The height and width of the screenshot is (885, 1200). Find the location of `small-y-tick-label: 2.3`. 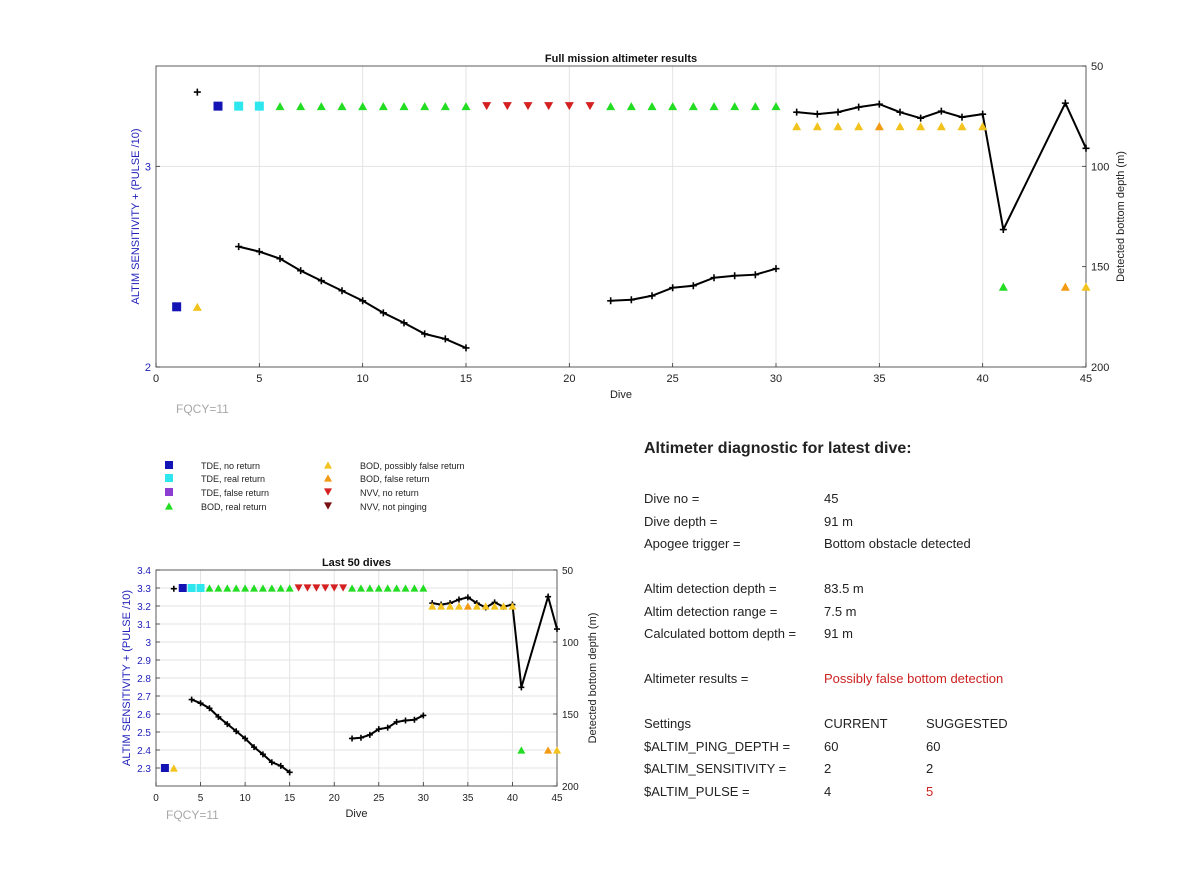

small-y-tick-label: 2.3 is located at coordinates (144, 769).